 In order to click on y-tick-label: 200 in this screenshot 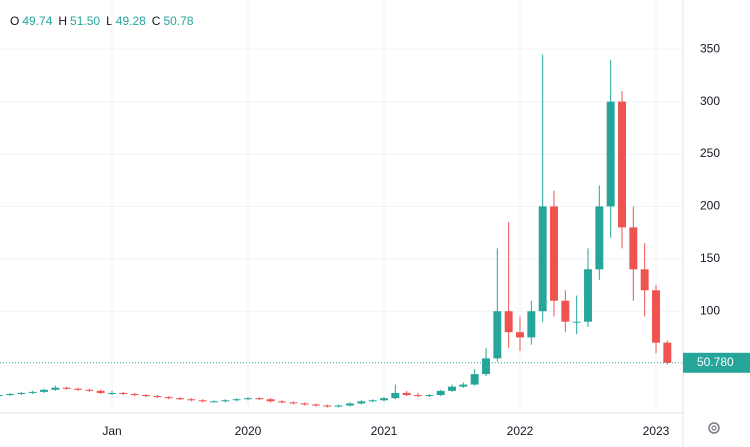, I will do `click(710, 206)`.